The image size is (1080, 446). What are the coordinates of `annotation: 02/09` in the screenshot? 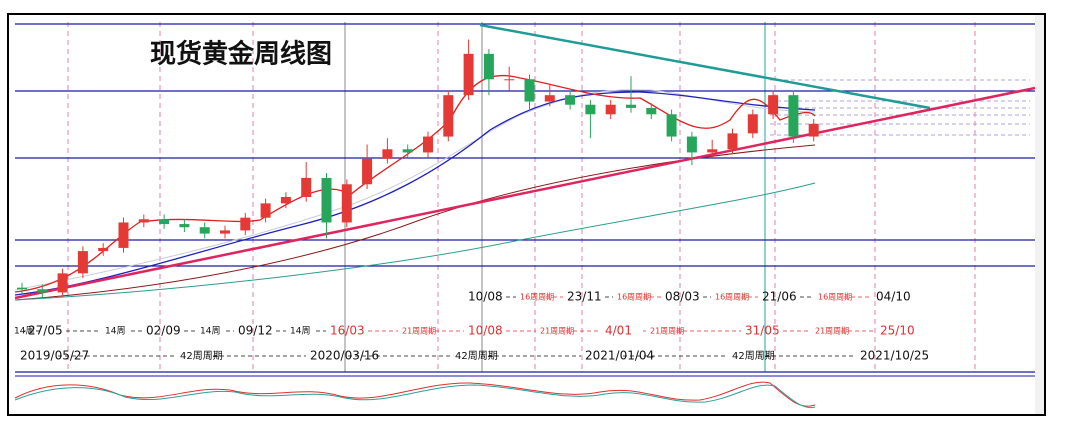 It's located at (163, 331).